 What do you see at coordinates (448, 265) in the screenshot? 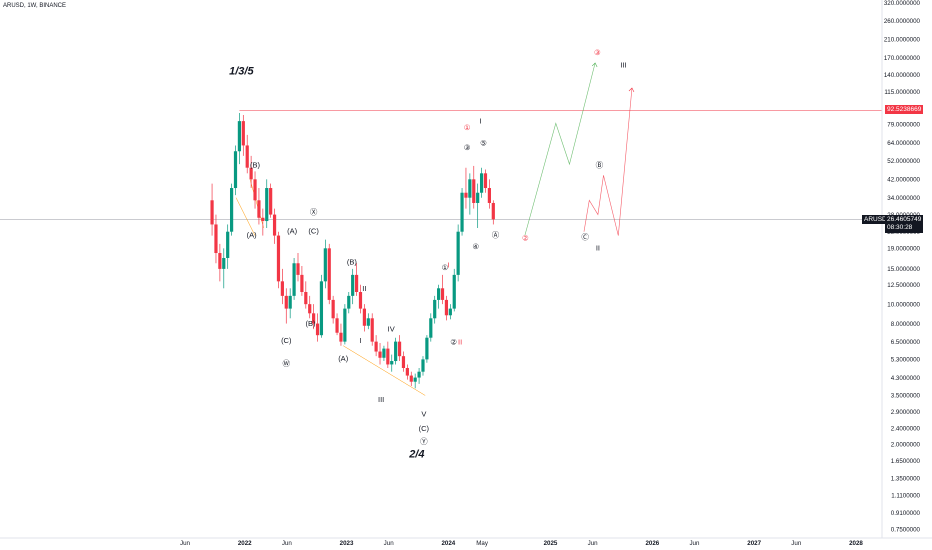
I see `forecast-wave-label: I` at bounding box center [448, 265].